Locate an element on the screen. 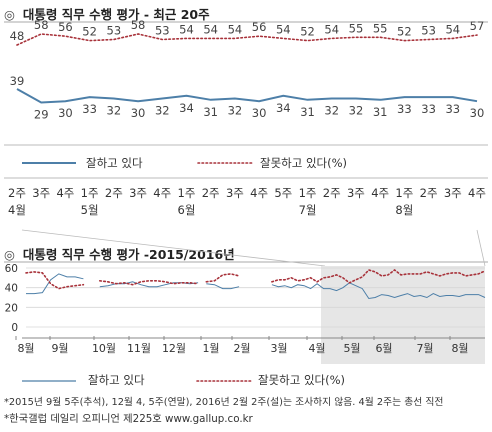  y-tick-label: 40 is located at coordinates (11, 289).